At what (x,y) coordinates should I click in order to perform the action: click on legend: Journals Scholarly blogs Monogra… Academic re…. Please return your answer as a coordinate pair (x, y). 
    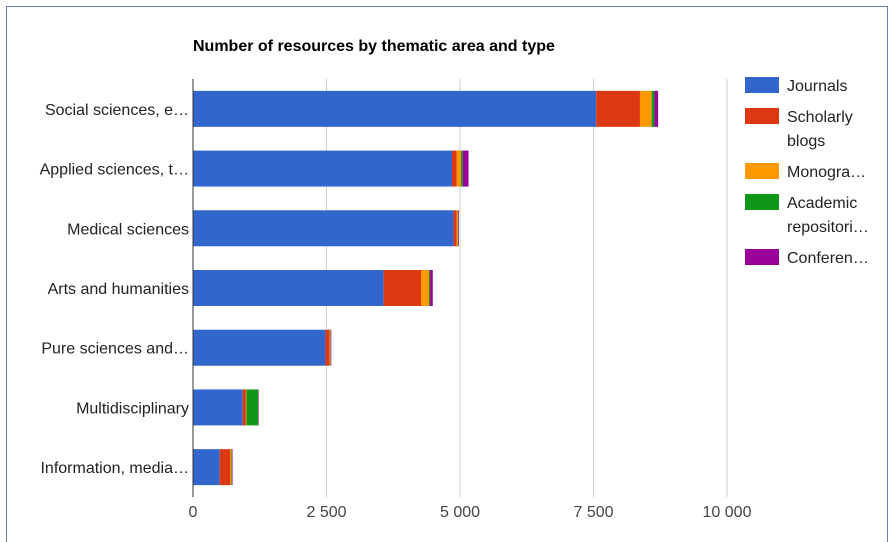
    Looking at the image, I should click on (807, 172).